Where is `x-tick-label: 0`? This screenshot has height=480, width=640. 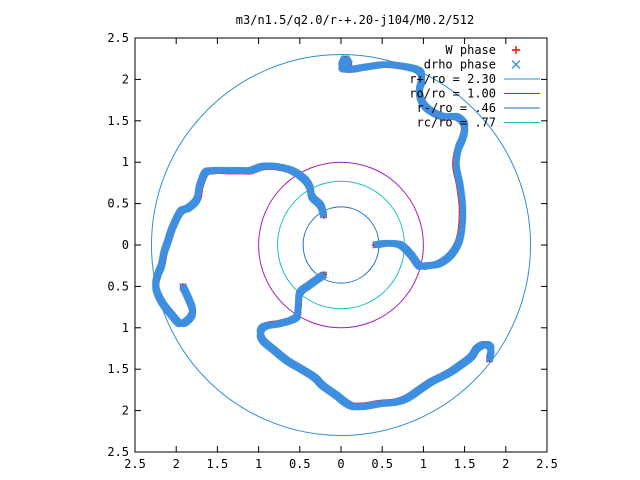
x-tick-label: 0 is located at coordinates (340, 464).